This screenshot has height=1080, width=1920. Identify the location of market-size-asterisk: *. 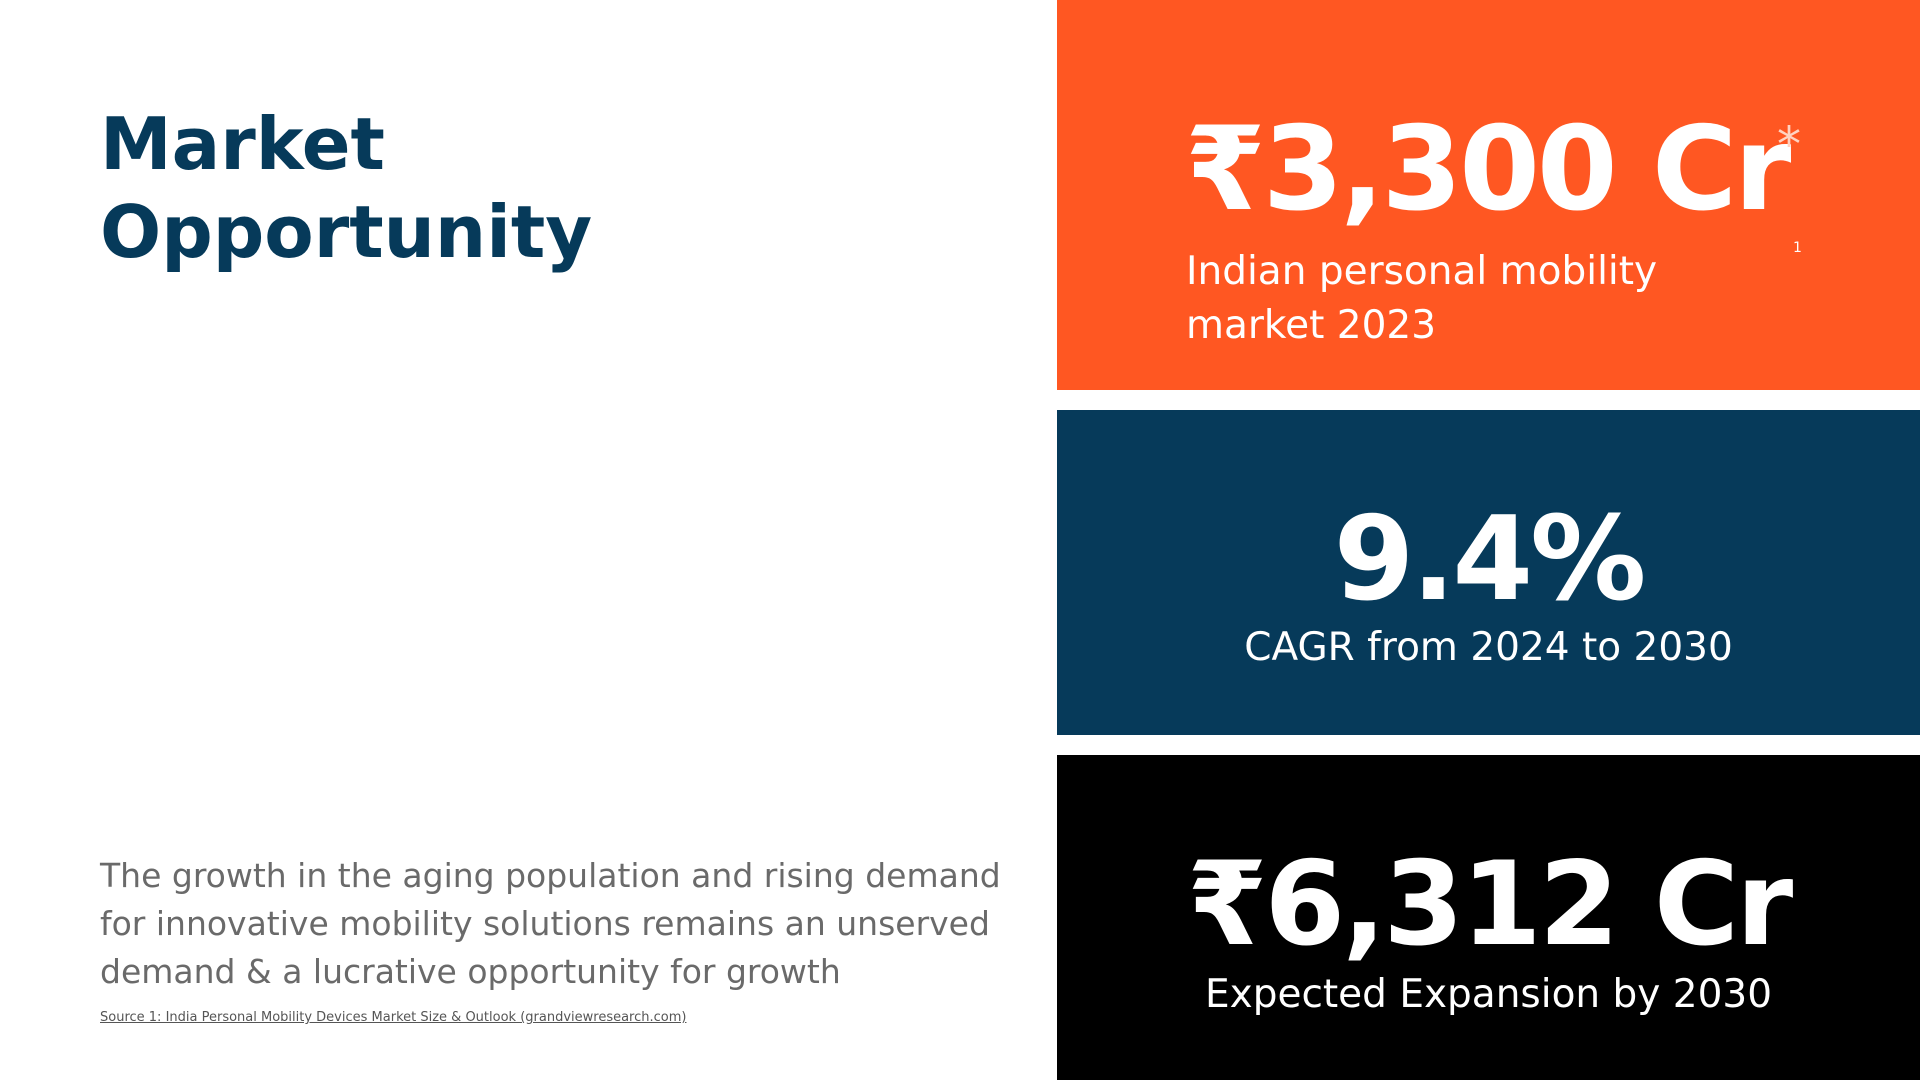
(1789, 145).